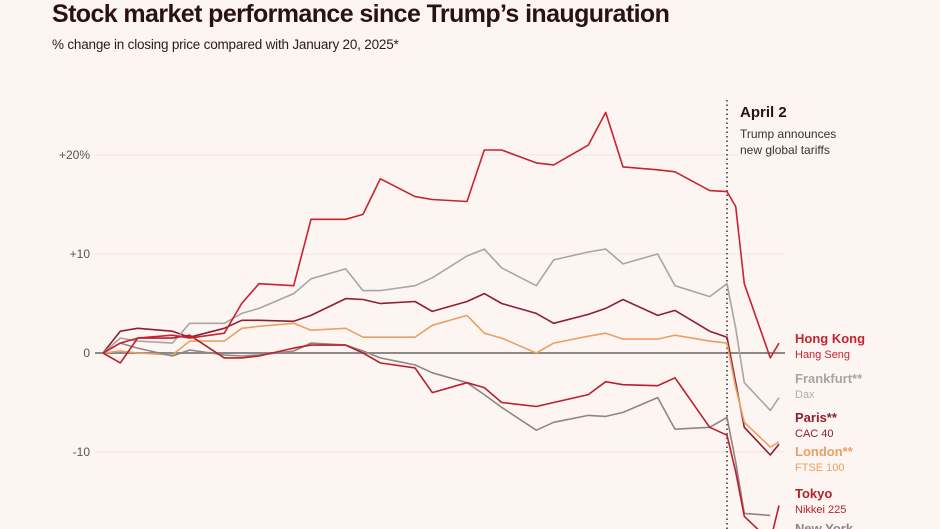  What do you see at coordinates (830, 338) in the screenshot?
I see `series-label: Hong Kong` at bounding box center [830, 338].